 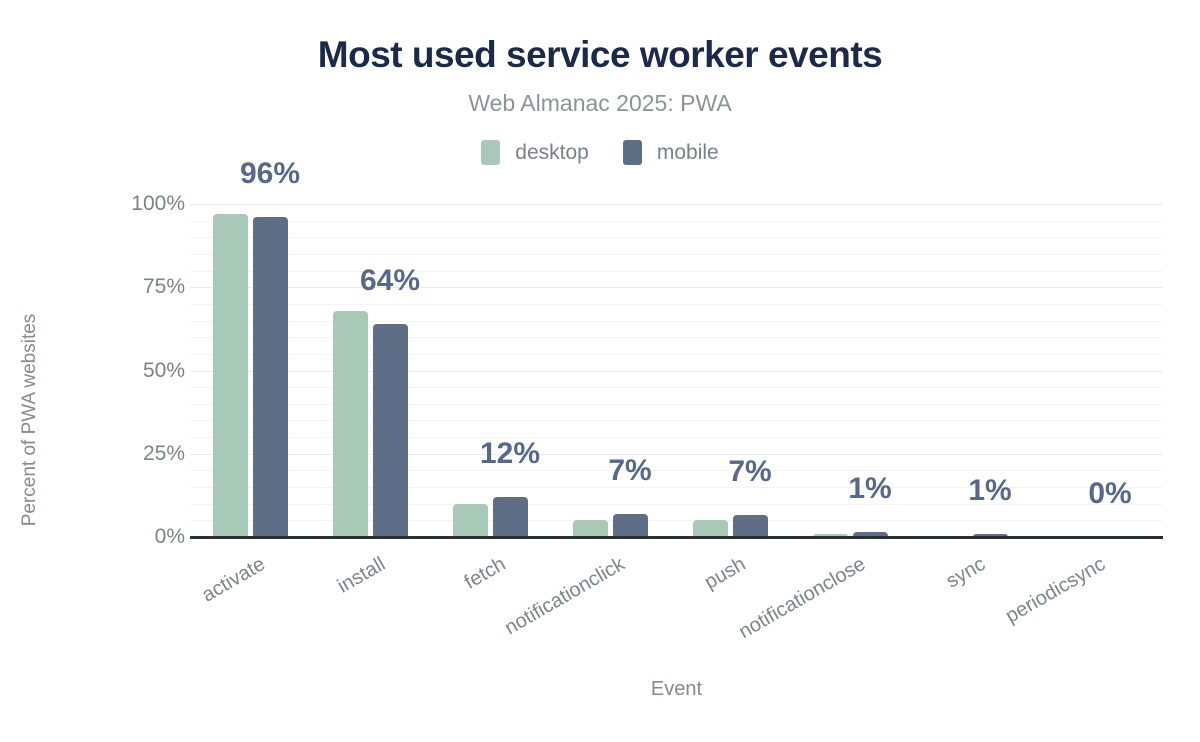 What do you see at coordinates (676, 304) in the screenshot?
I see `gridline-70pct` at bounding box center [676, 304].